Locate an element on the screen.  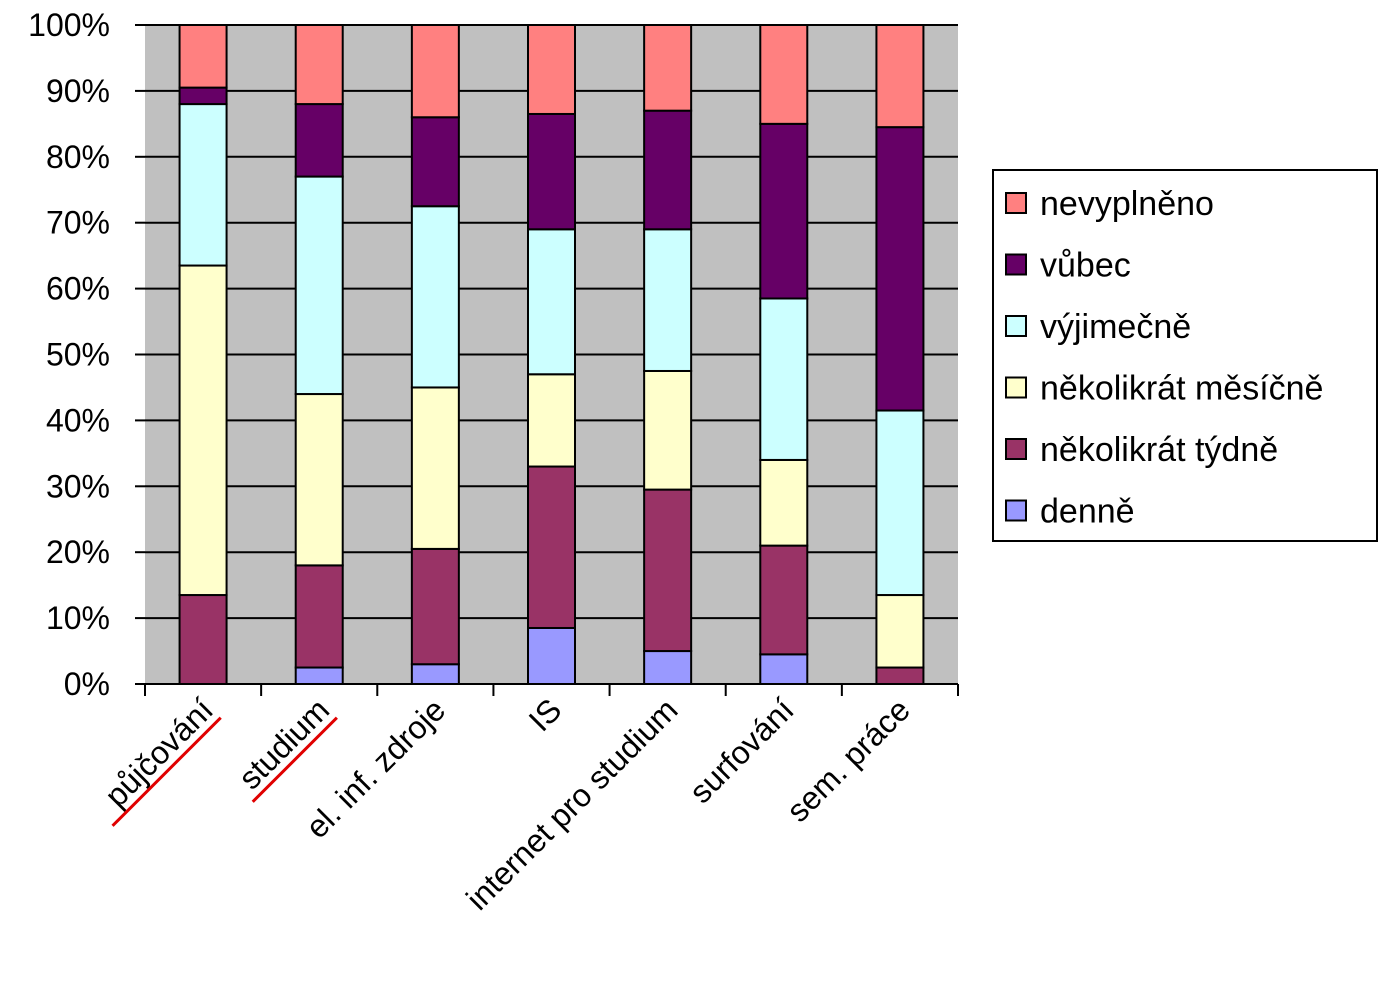
legend-item-denne: denně is located at coordinates (1070, 512).